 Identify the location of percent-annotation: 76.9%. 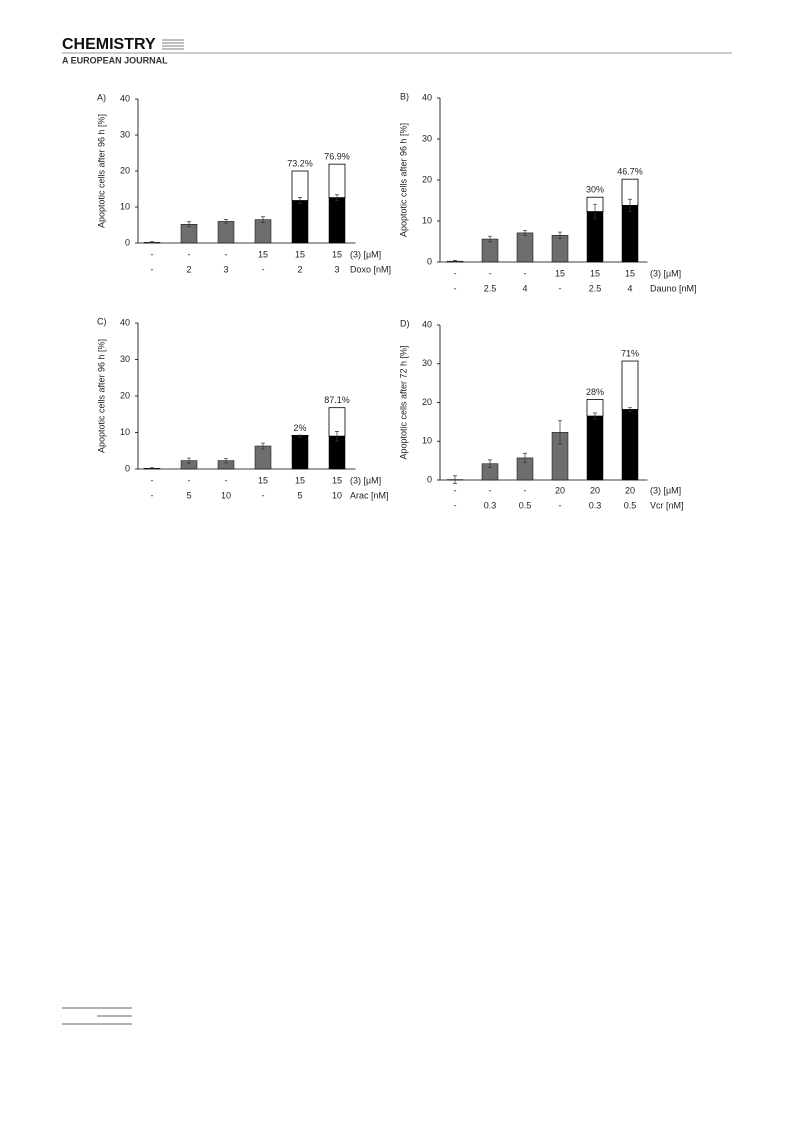
(337, 157).